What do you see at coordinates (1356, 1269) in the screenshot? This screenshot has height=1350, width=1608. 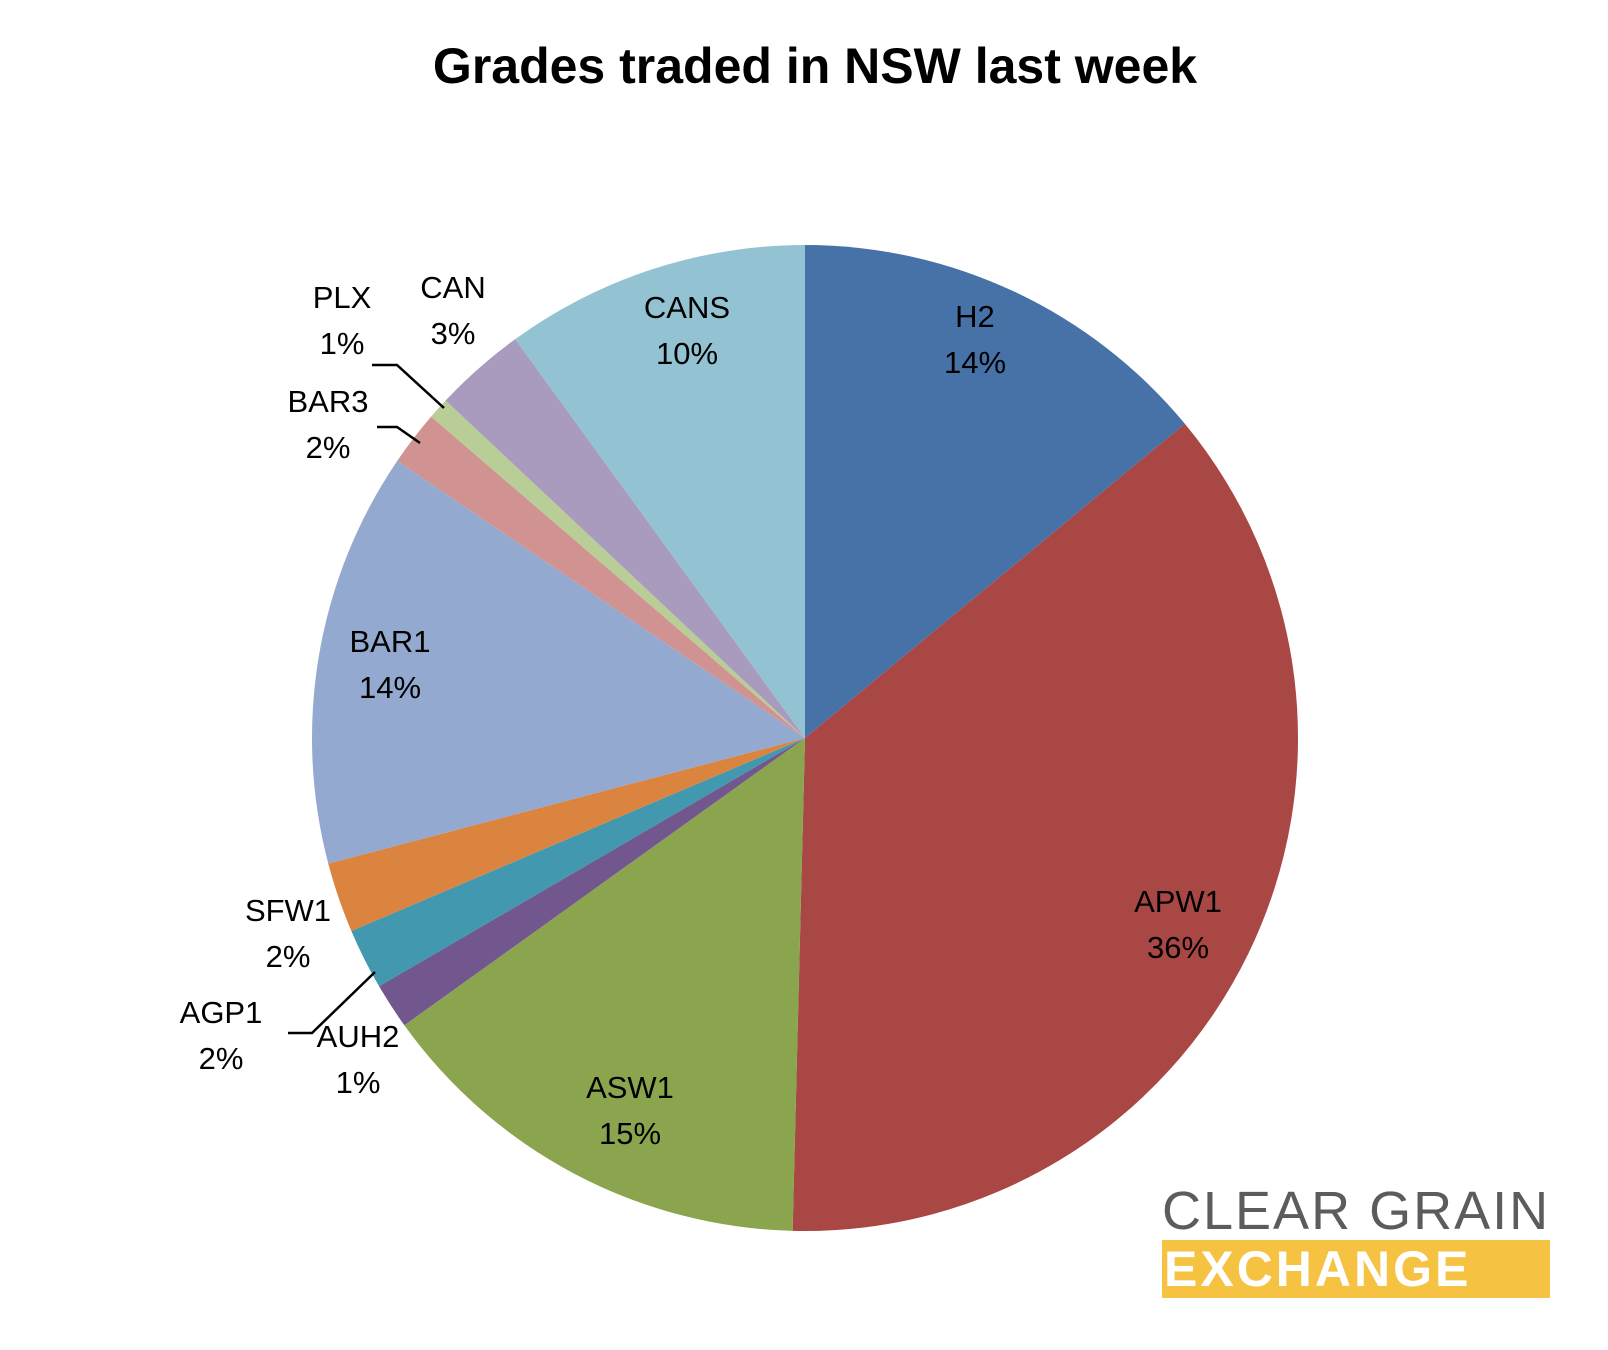 I see `logo-text-line2: EXCHANGE` at bounding box center [1356, 1269].